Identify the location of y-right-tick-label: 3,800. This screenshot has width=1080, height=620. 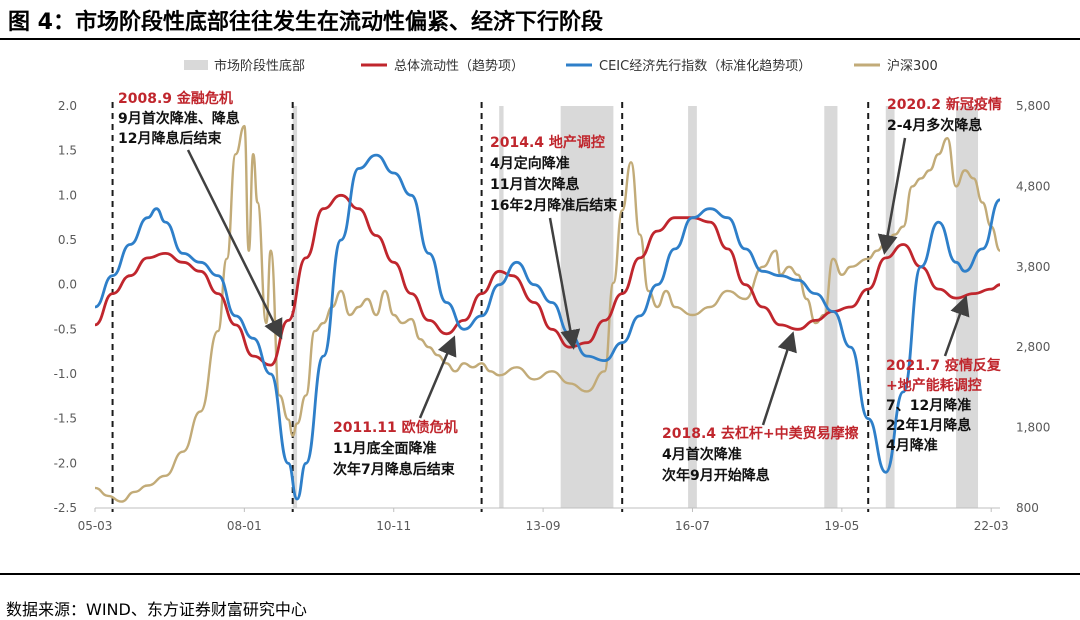
(1033, 267).